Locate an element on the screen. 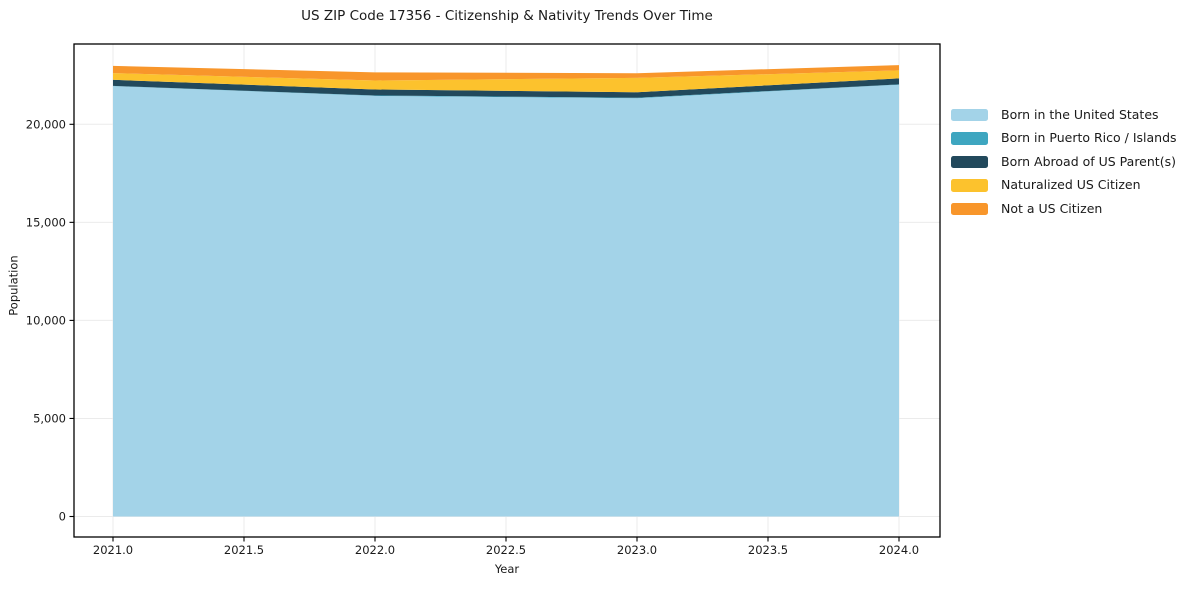 The width and height of the screenshot is (1189, 590). area-not-a-us-citizen is located at coordinates (506, 73).